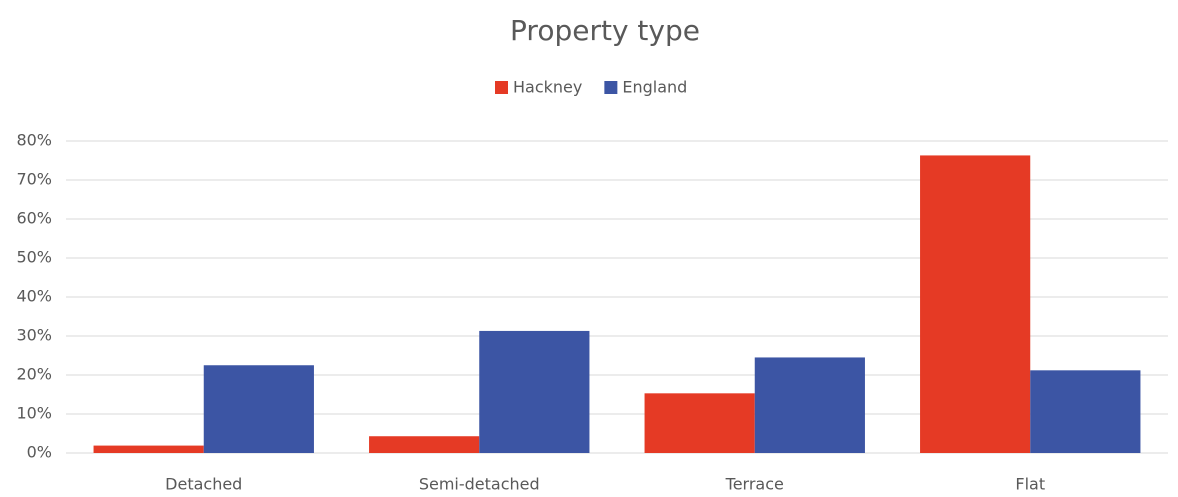  I want to click on y-tick-label: 10%, so click(34, 413).